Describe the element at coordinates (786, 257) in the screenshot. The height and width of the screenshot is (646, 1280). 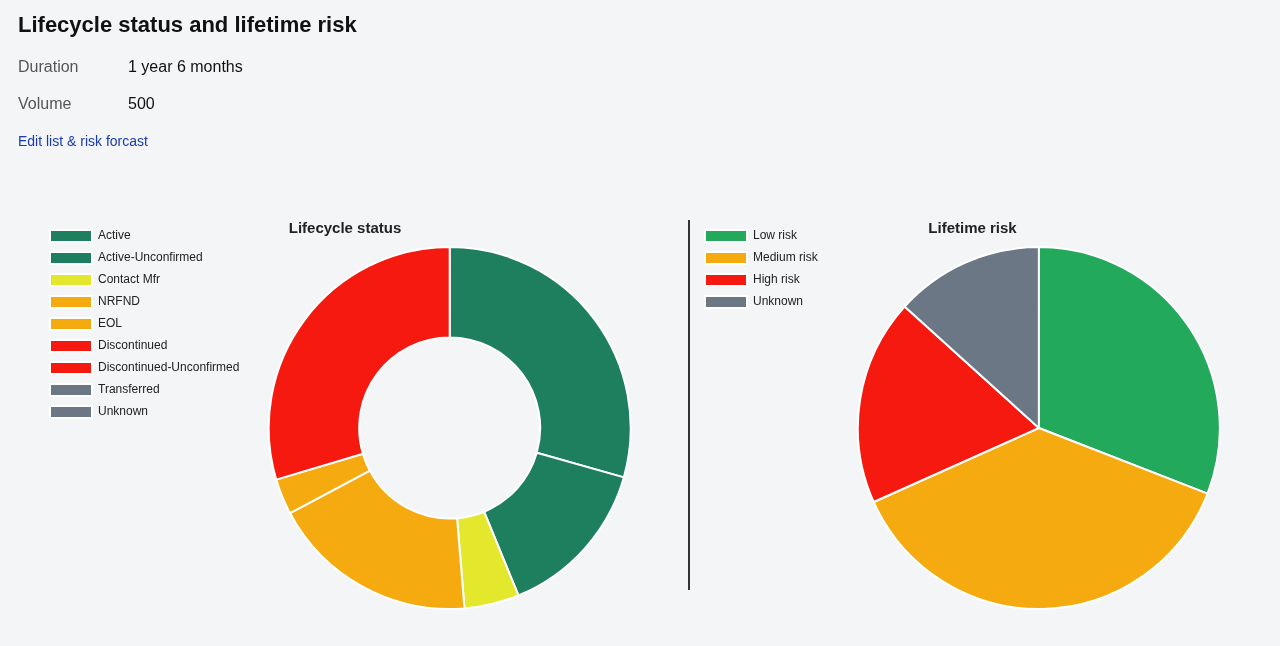
I see `legend-label: Medium risk` at that location.